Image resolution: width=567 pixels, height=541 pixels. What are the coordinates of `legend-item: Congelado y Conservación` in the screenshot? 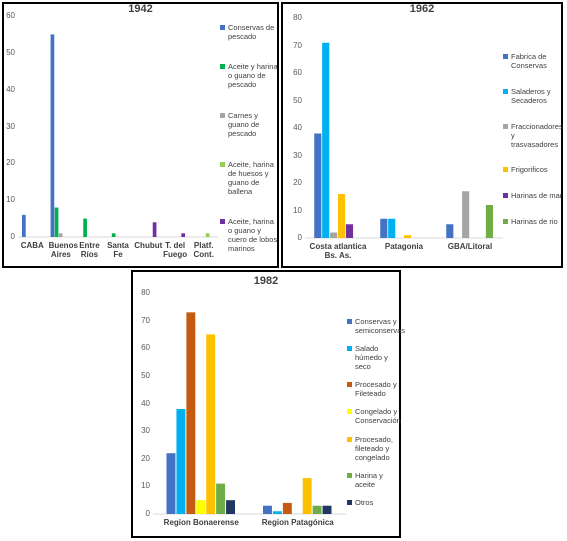 It's located at (374, 416).